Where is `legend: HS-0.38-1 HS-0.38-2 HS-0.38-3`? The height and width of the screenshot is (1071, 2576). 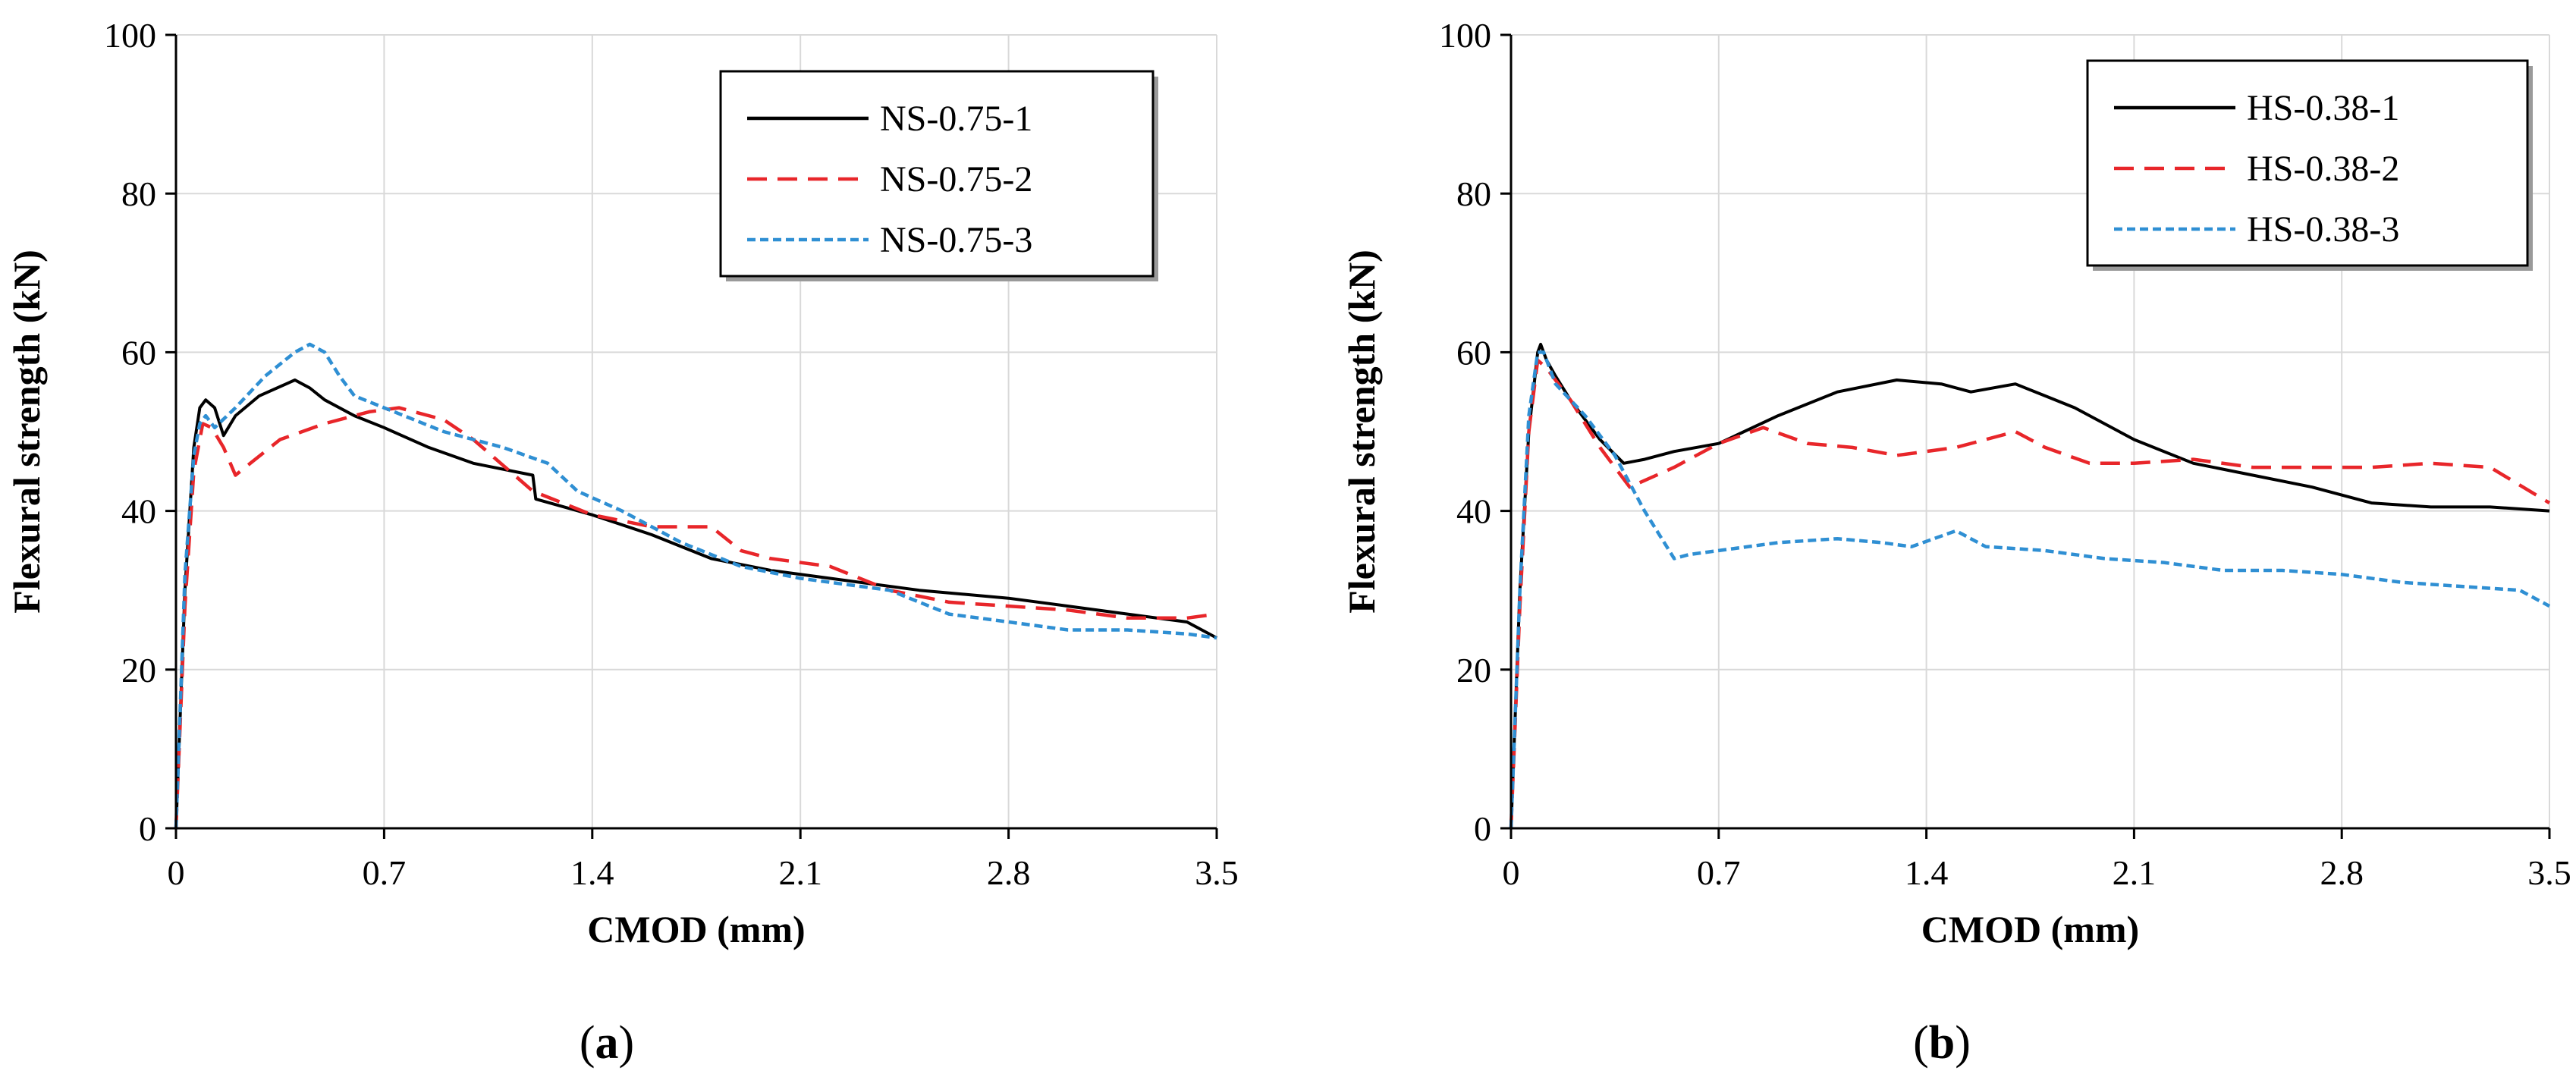 legend: HS-0.38-1 HS-0.38-2 HS-0.38-3 is located at coordinates (2309, 165).